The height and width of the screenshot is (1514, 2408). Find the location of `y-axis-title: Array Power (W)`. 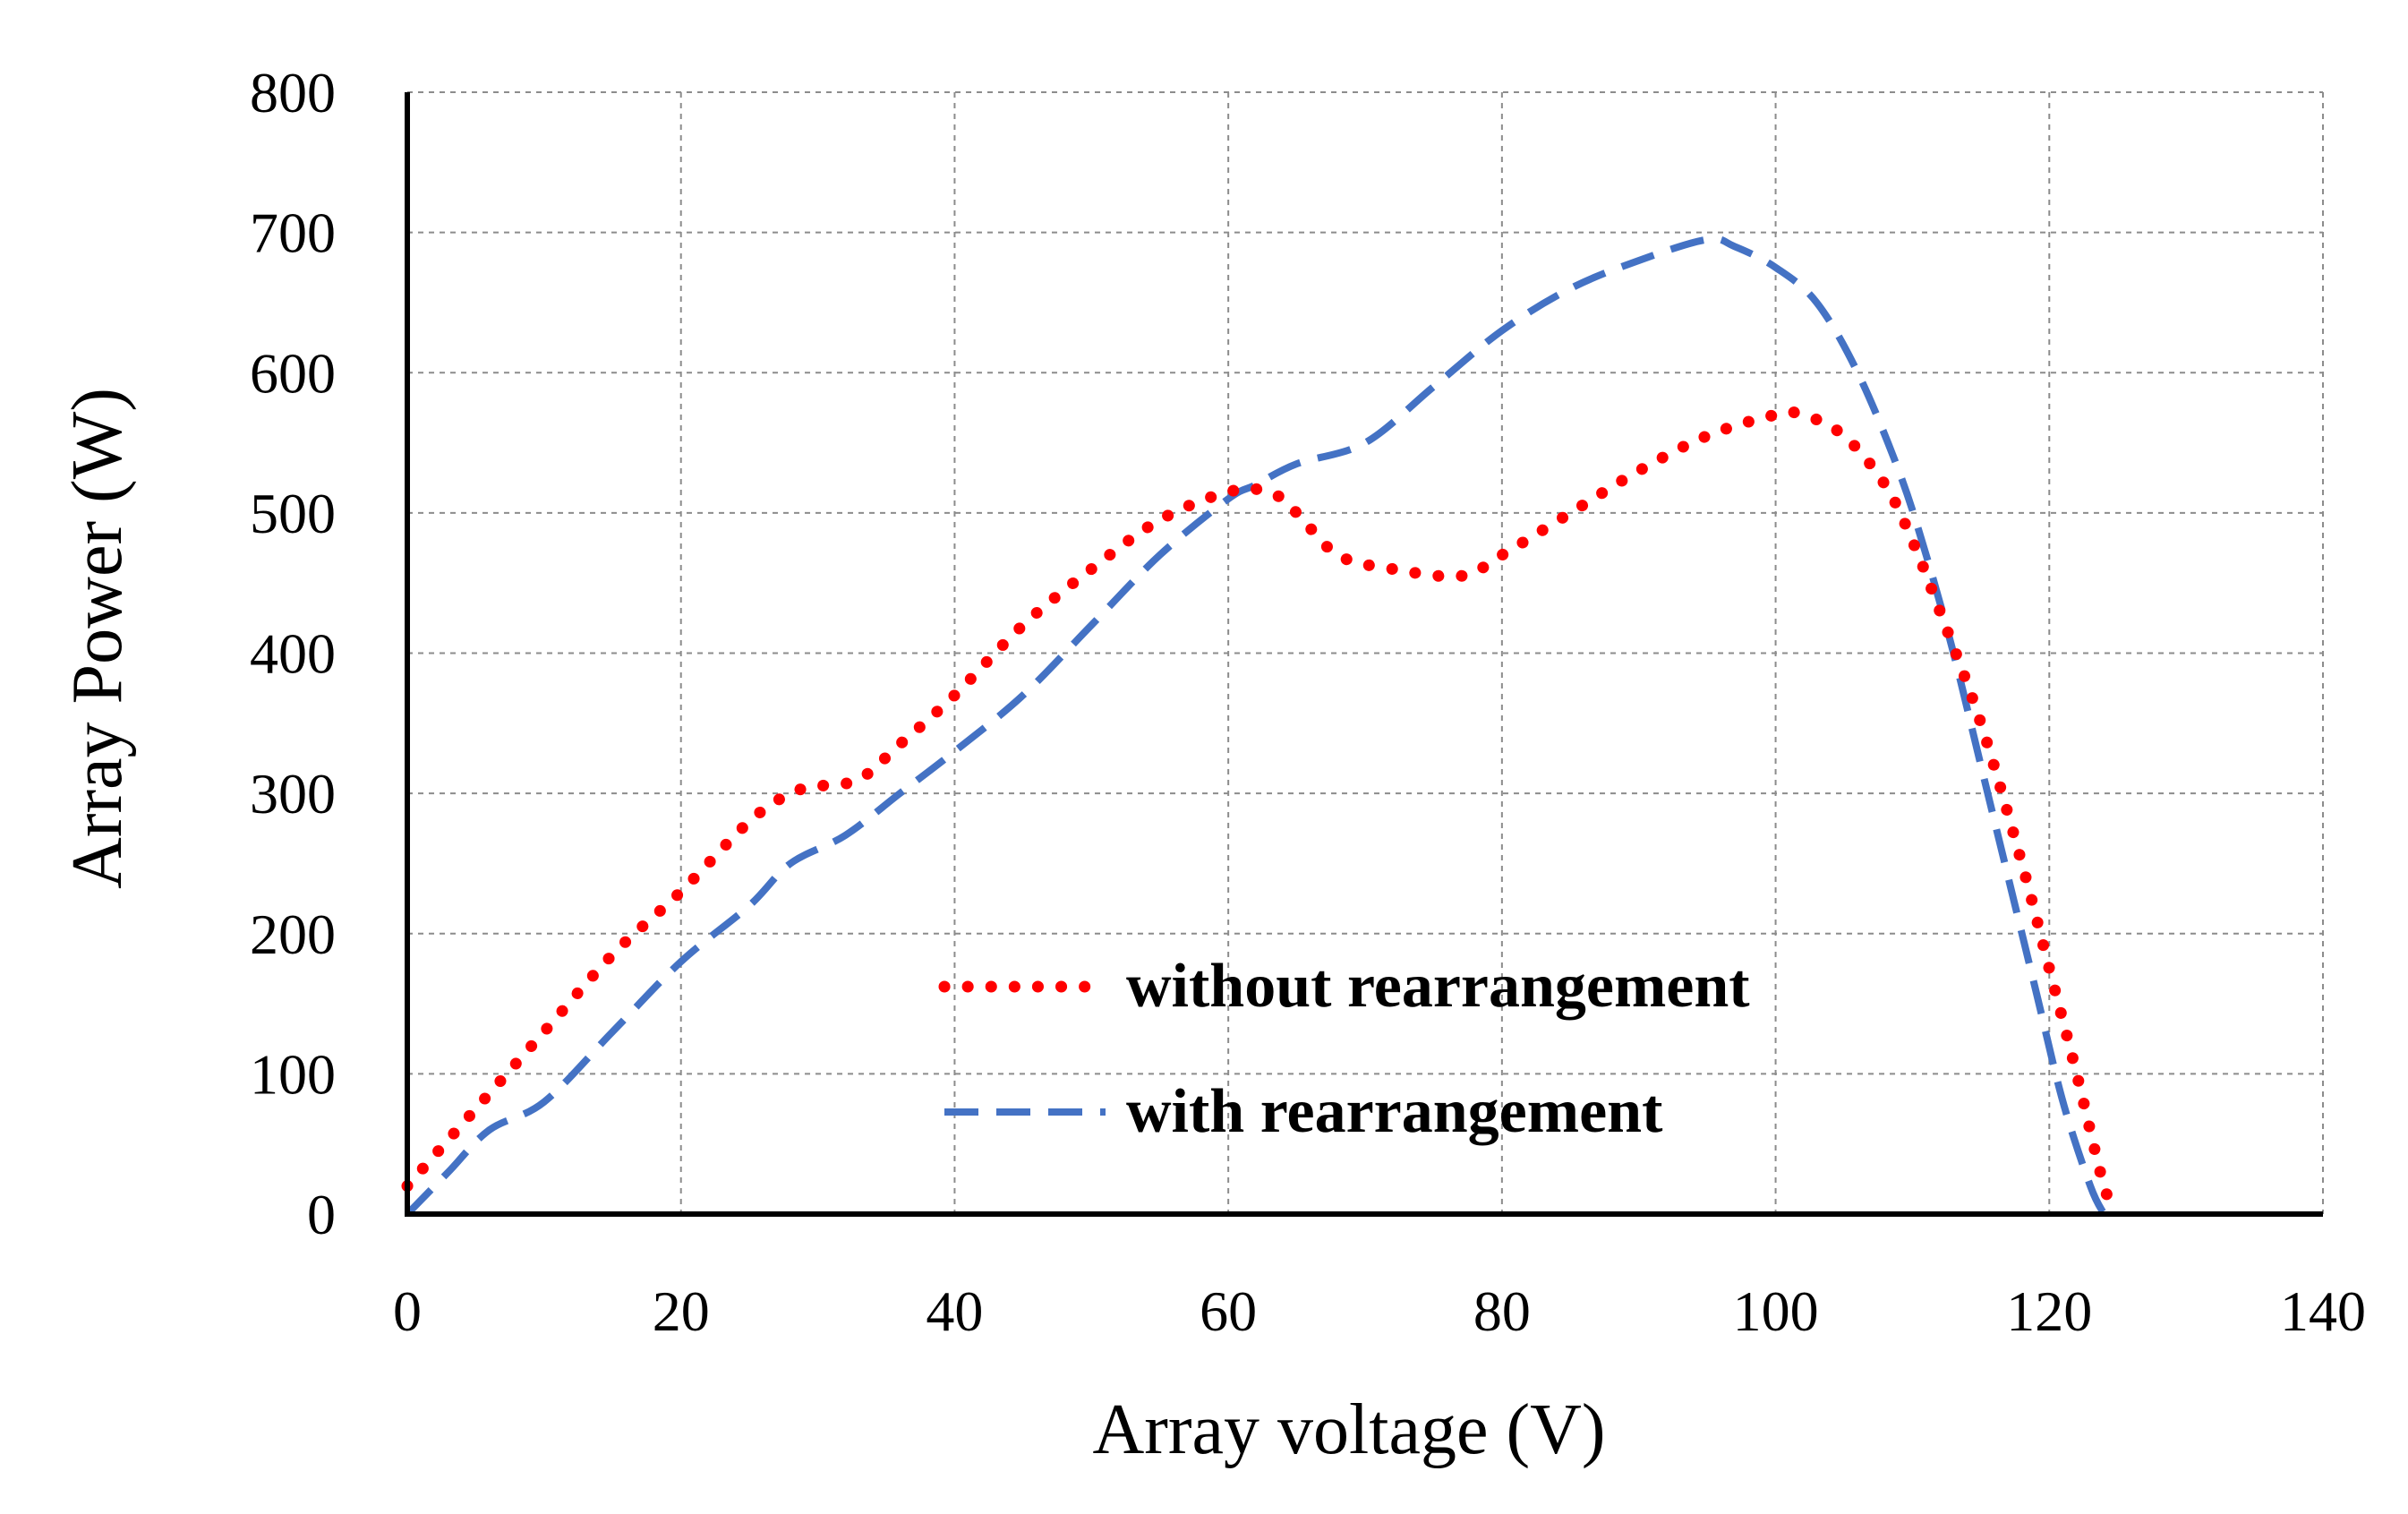

y-axis-title: Array Power (W) is located at coordinates (97, 638).